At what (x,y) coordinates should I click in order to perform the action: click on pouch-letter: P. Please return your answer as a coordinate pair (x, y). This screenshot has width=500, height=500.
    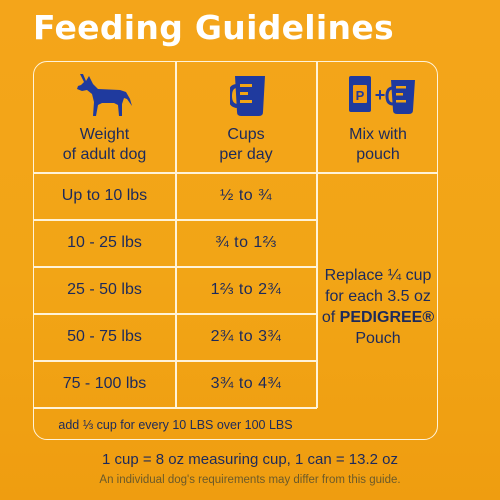
    Looking at the image, I should click on (360, 95).